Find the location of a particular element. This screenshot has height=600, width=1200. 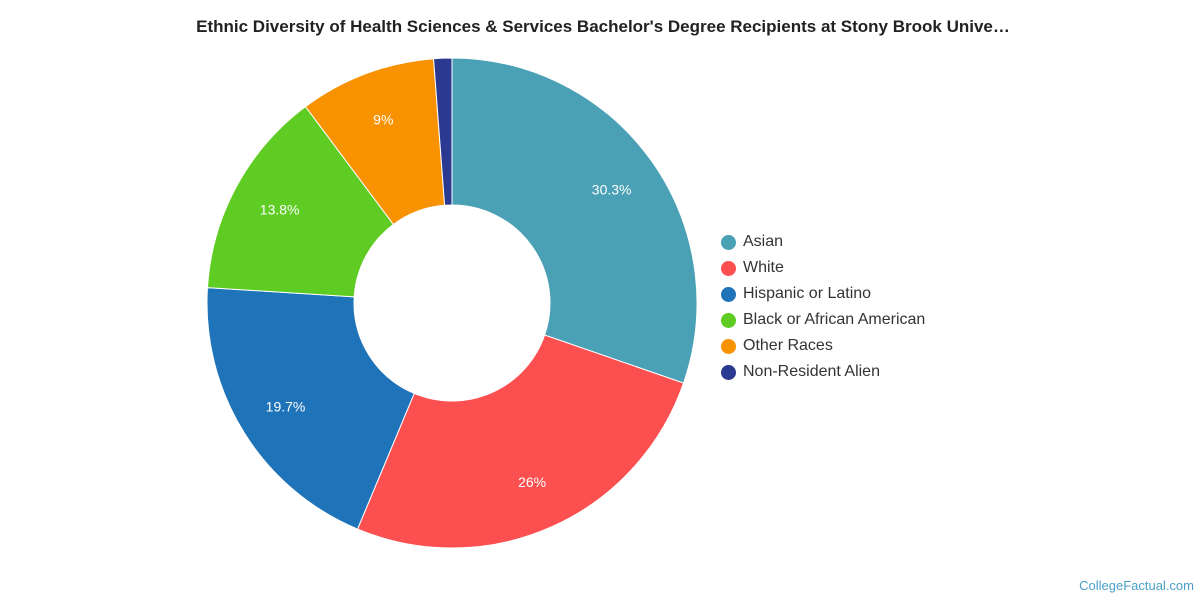

legend-label: Hispanic or Latino is located at coordinates (807, 293).